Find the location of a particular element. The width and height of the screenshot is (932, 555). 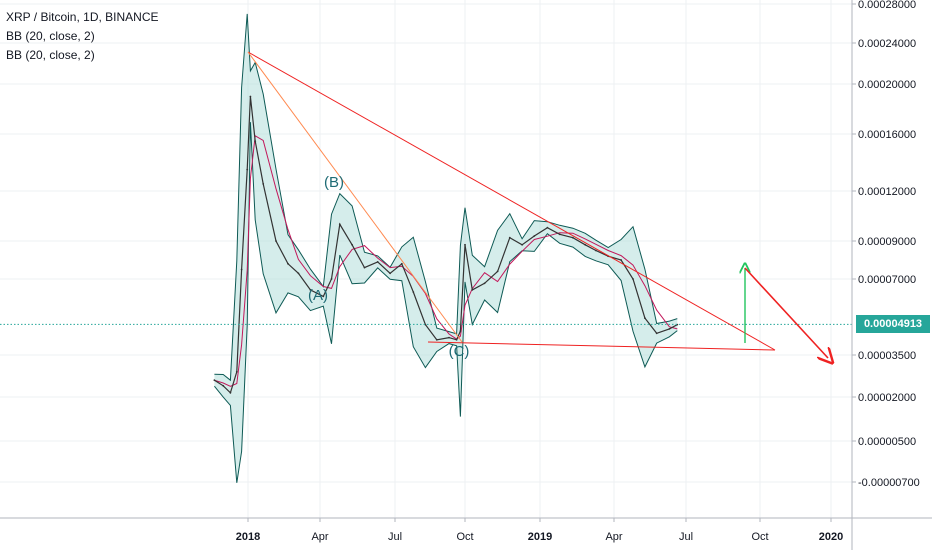

wave-label-b: (B) is located at coordinates (334, 182).